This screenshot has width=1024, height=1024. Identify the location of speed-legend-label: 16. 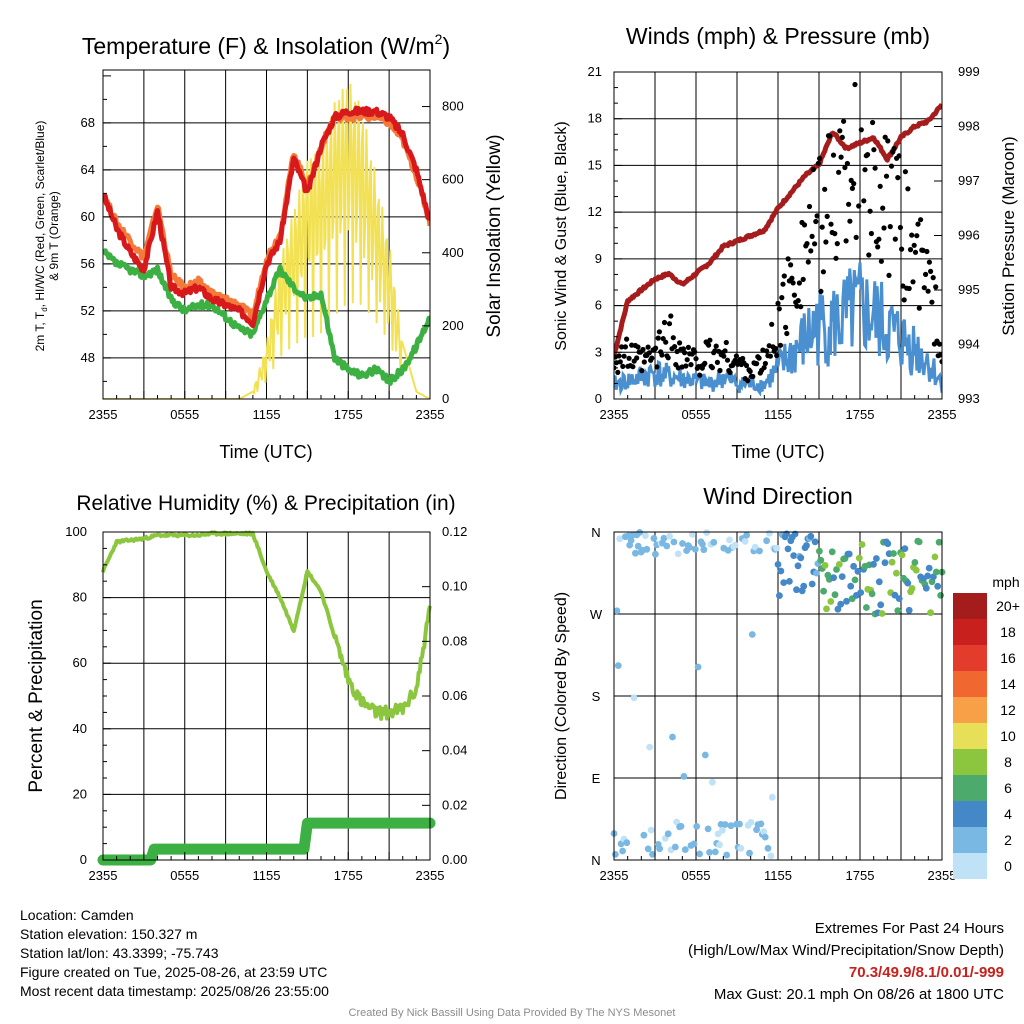
(1008, 658).